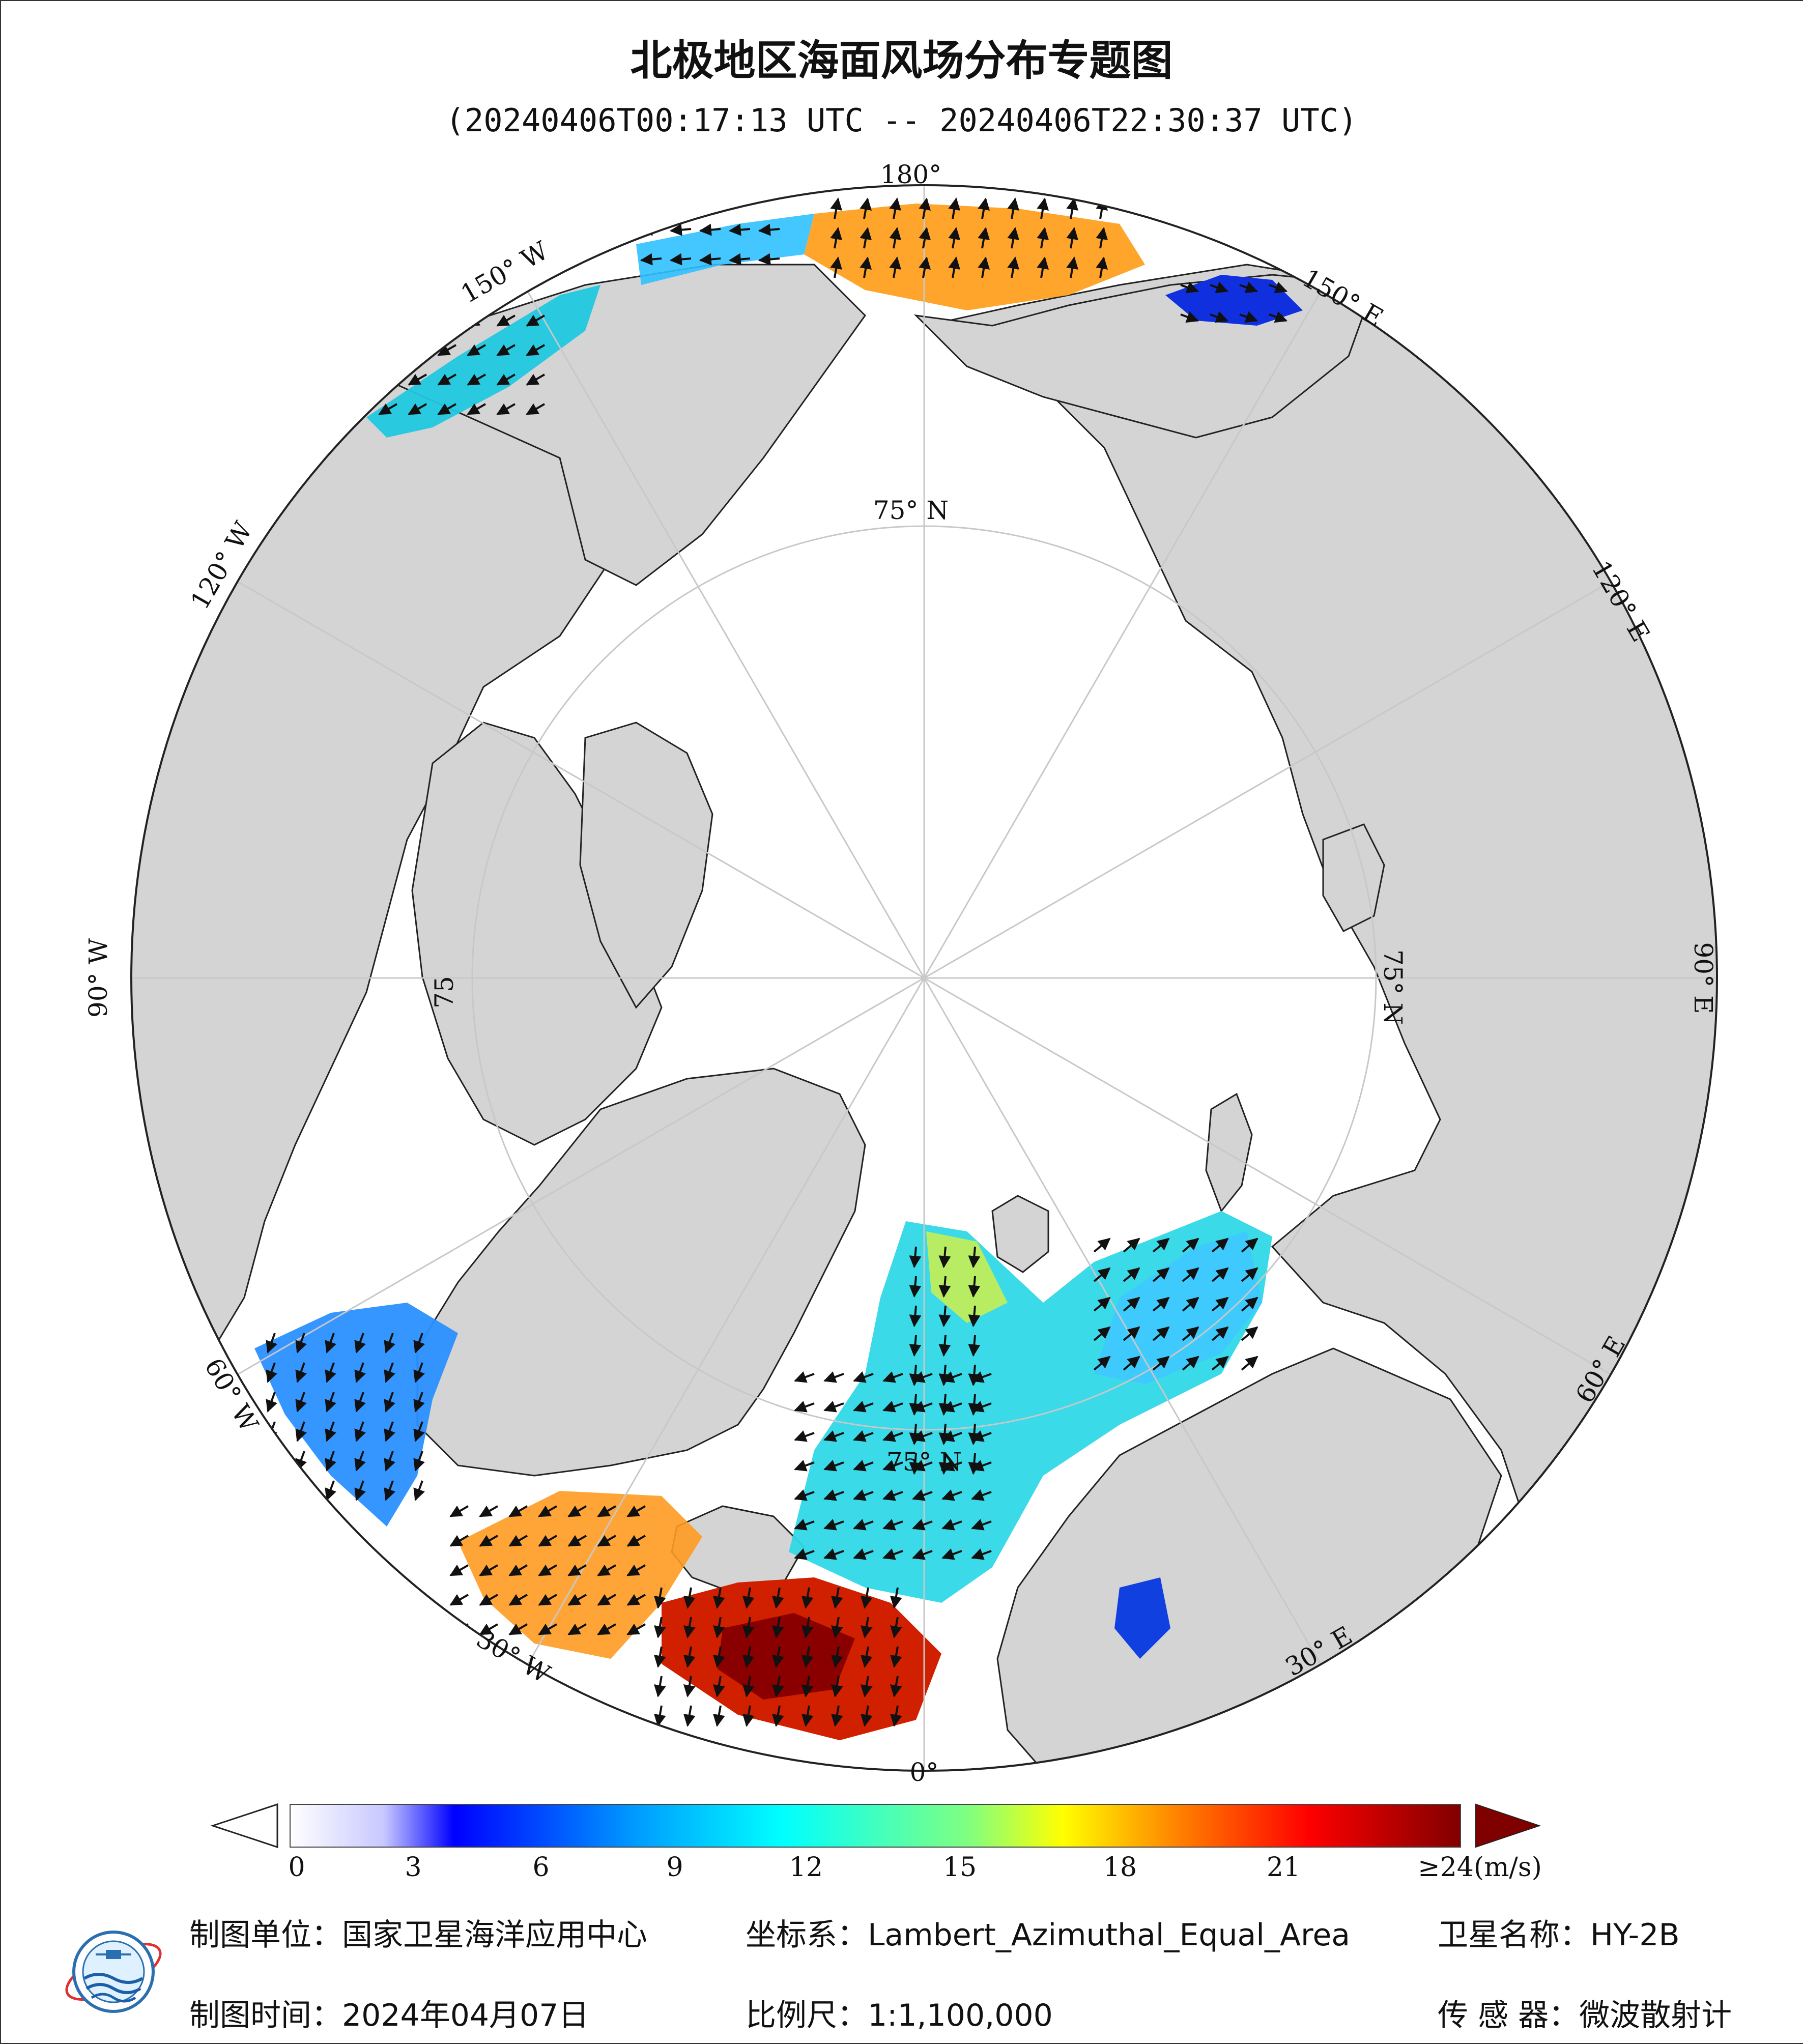  What do you see at coordinates (1234, 300) in the screenshot?
I see `wind-swath-east-siberian` at bounding box center [1234, 300].